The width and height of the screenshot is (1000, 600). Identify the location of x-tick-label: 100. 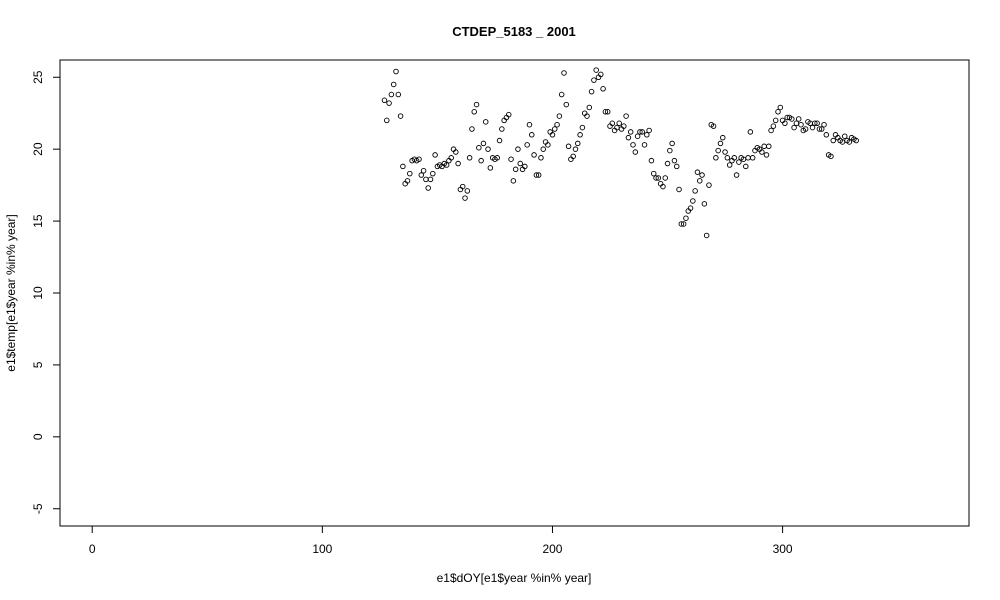
(322, 549).